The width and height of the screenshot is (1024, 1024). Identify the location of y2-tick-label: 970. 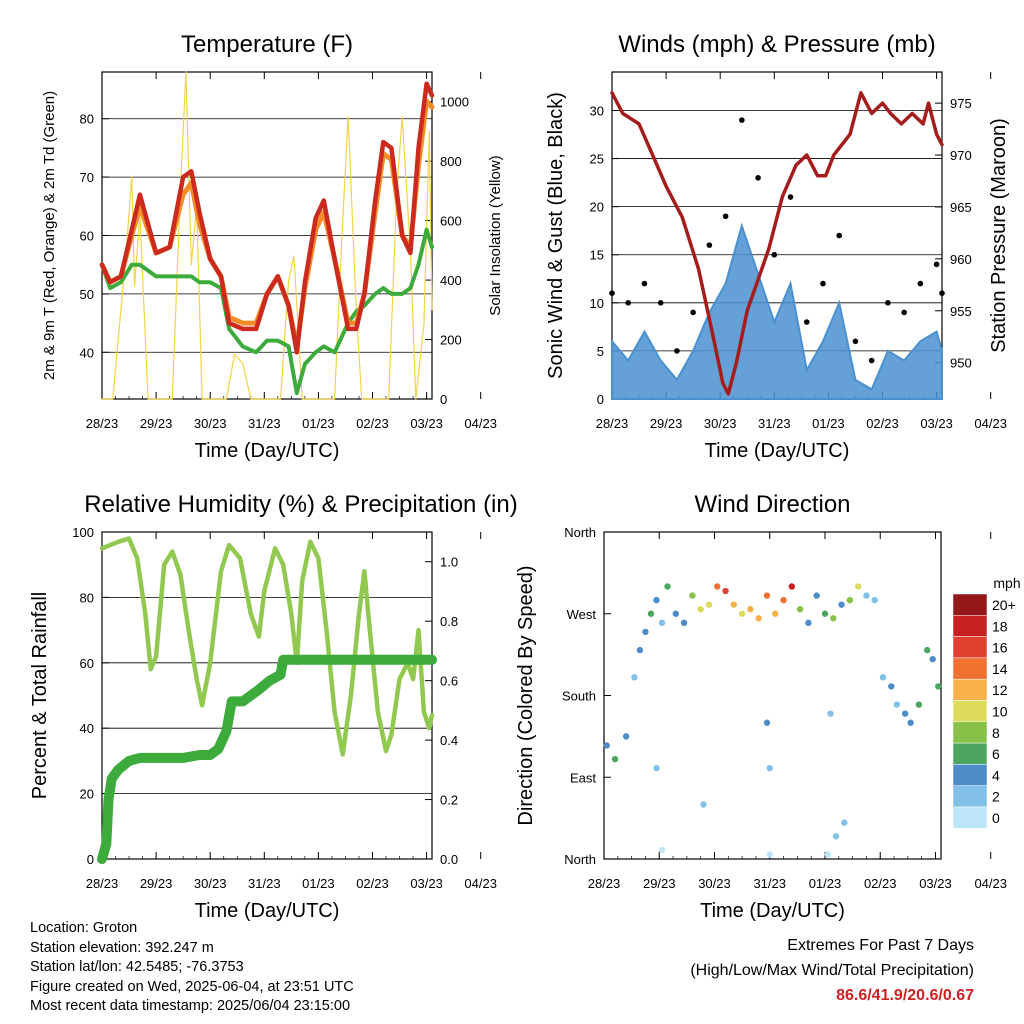
(961, 155).